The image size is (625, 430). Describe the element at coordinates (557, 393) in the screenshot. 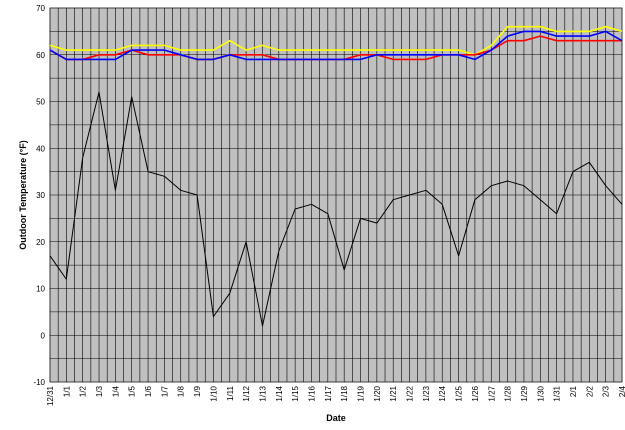

I see `x-tick-label: 1/31` at that location.